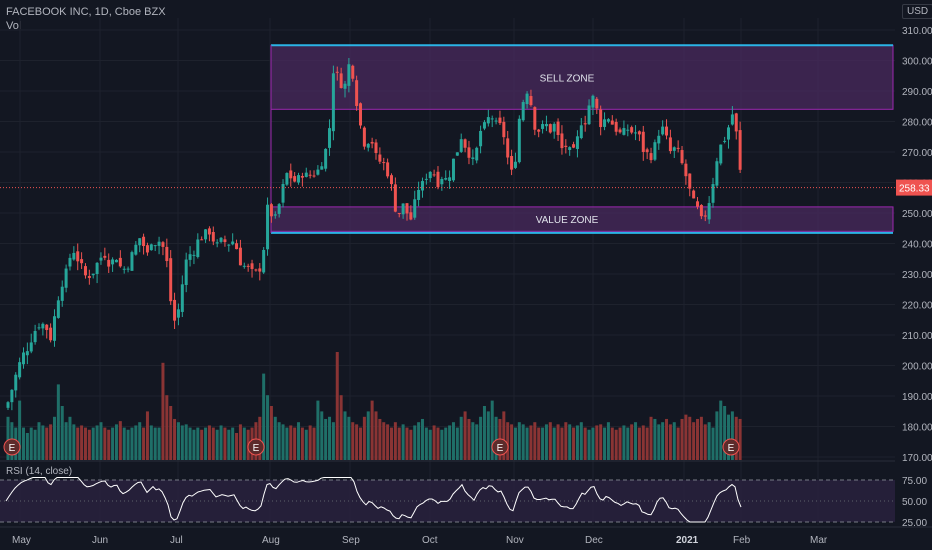  What do you see at coordinates (500, 447) in the screenshot?
I see `earnings-marker` at bounding box center [500, 447].